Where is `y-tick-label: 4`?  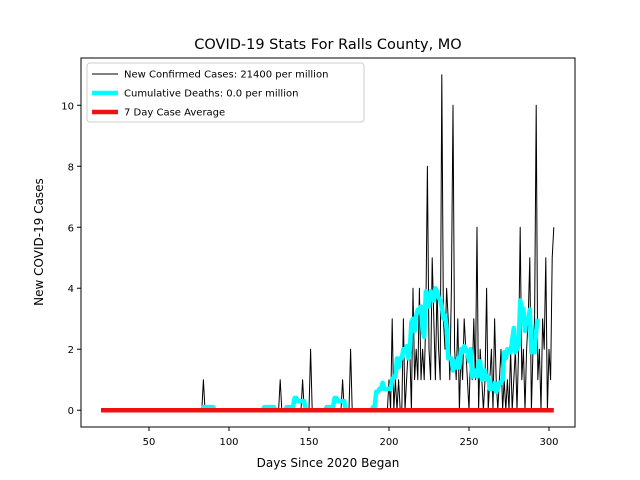
y-tick-label: 4 is located at coordinates (71, 289).